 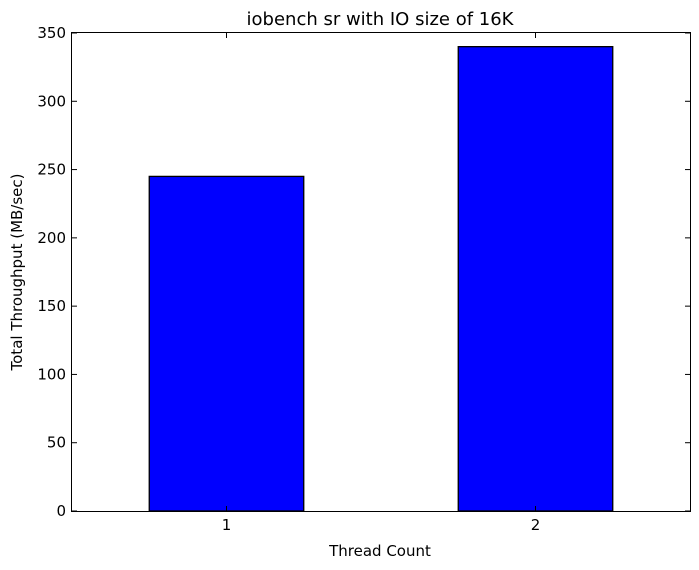 I want to click on y-tick-label: 300, so click(x=51, y=101).